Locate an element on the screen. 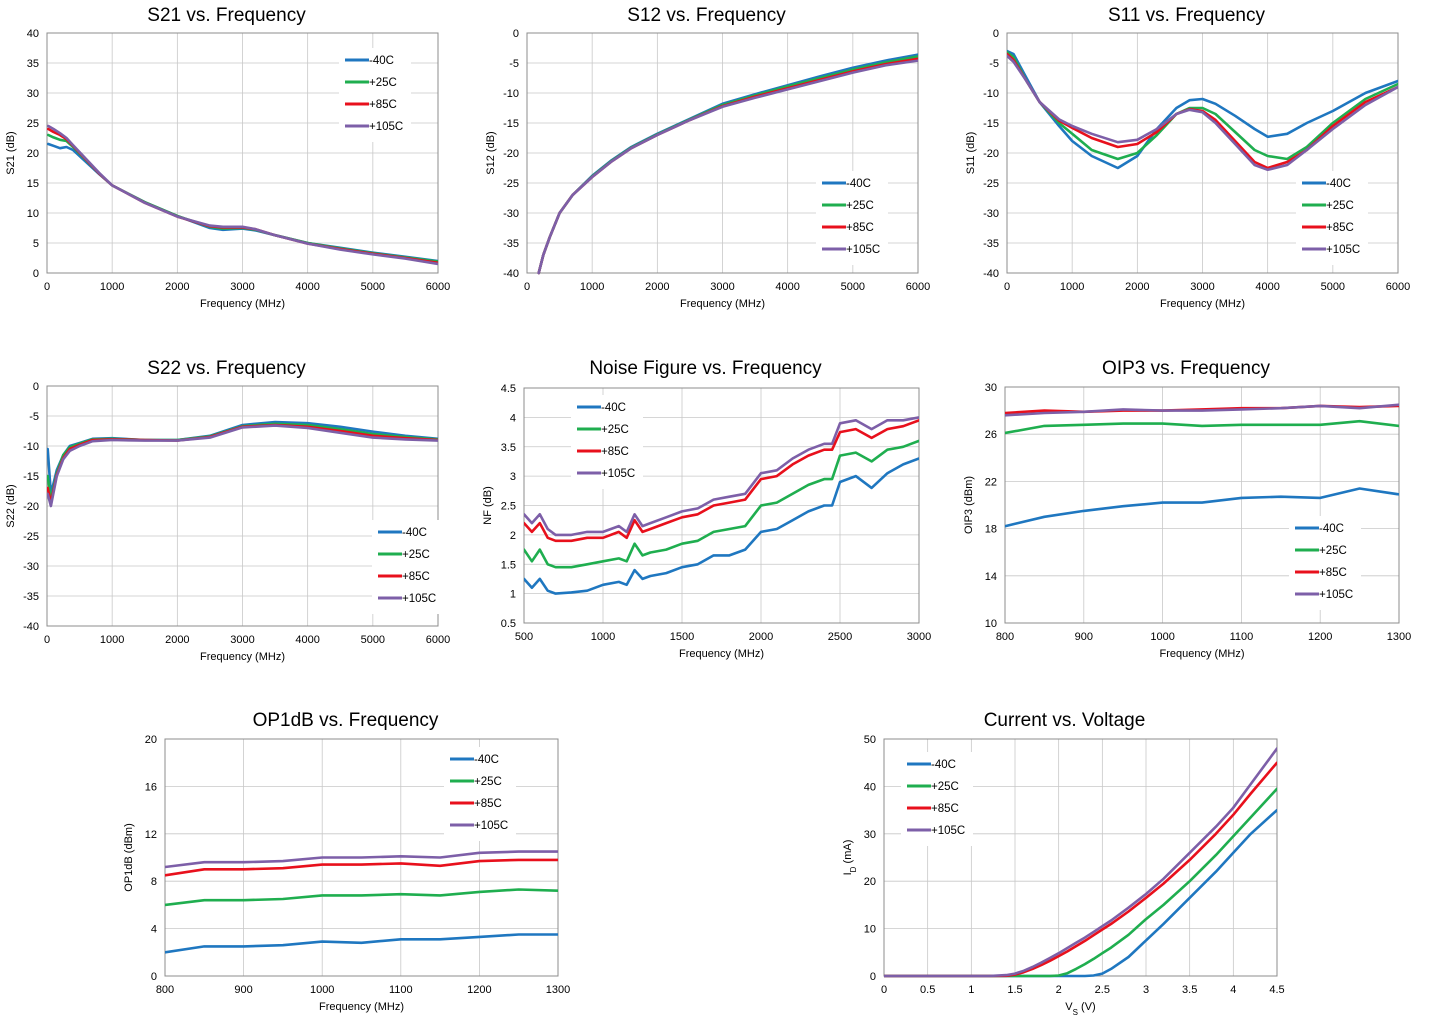 The width and height of the screenshot is (1429, 1020). chart-nf-series-line is located at coordinates (721, 504).